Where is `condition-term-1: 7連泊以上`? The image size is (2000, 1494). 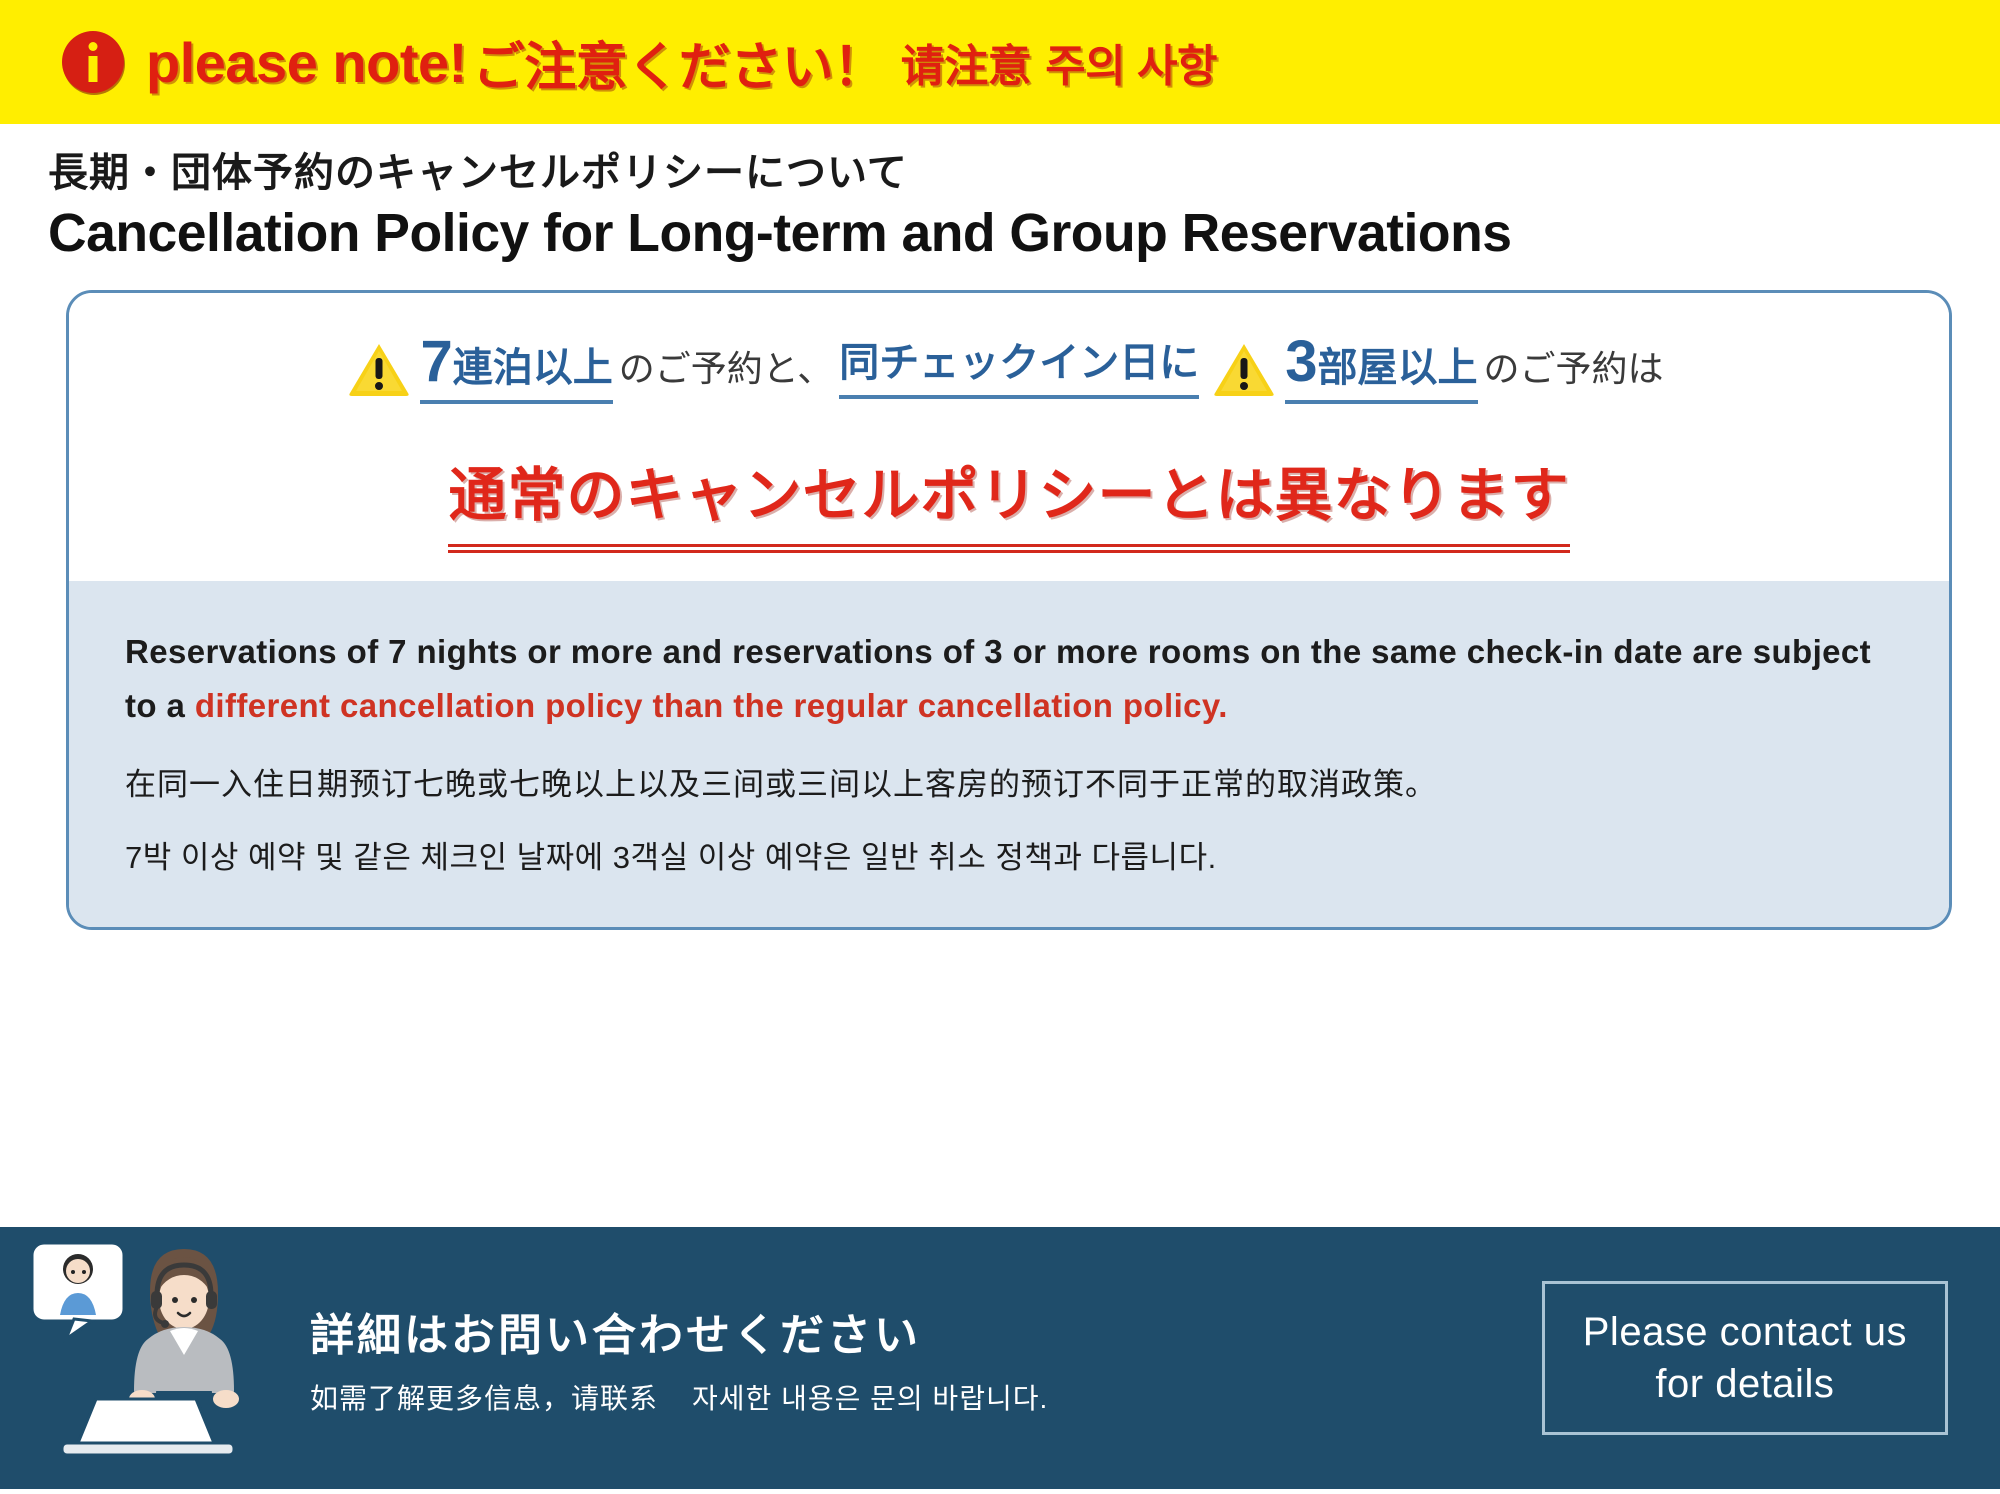 condition-term-1: 7連泊以上 is located at coordinates (516, 369).